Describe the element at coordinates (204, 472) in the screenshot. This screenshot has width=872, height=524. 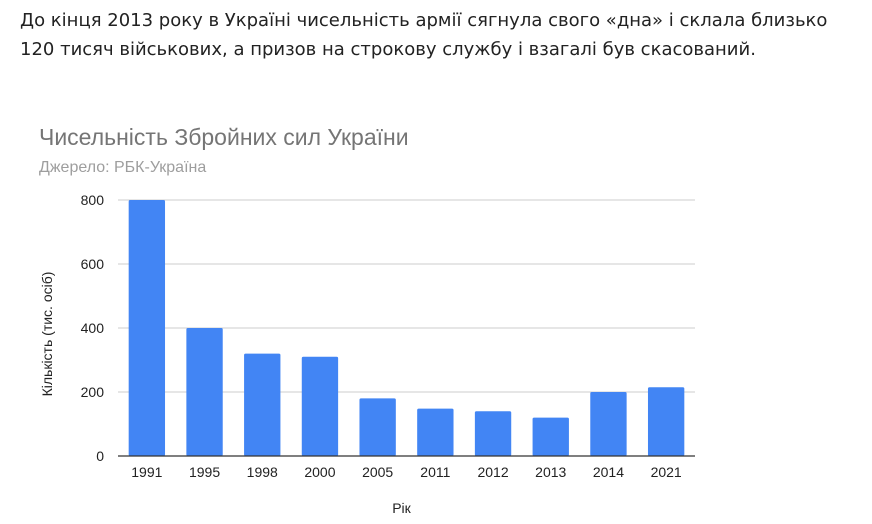
I see `x-tick-label: 1995` at that location.